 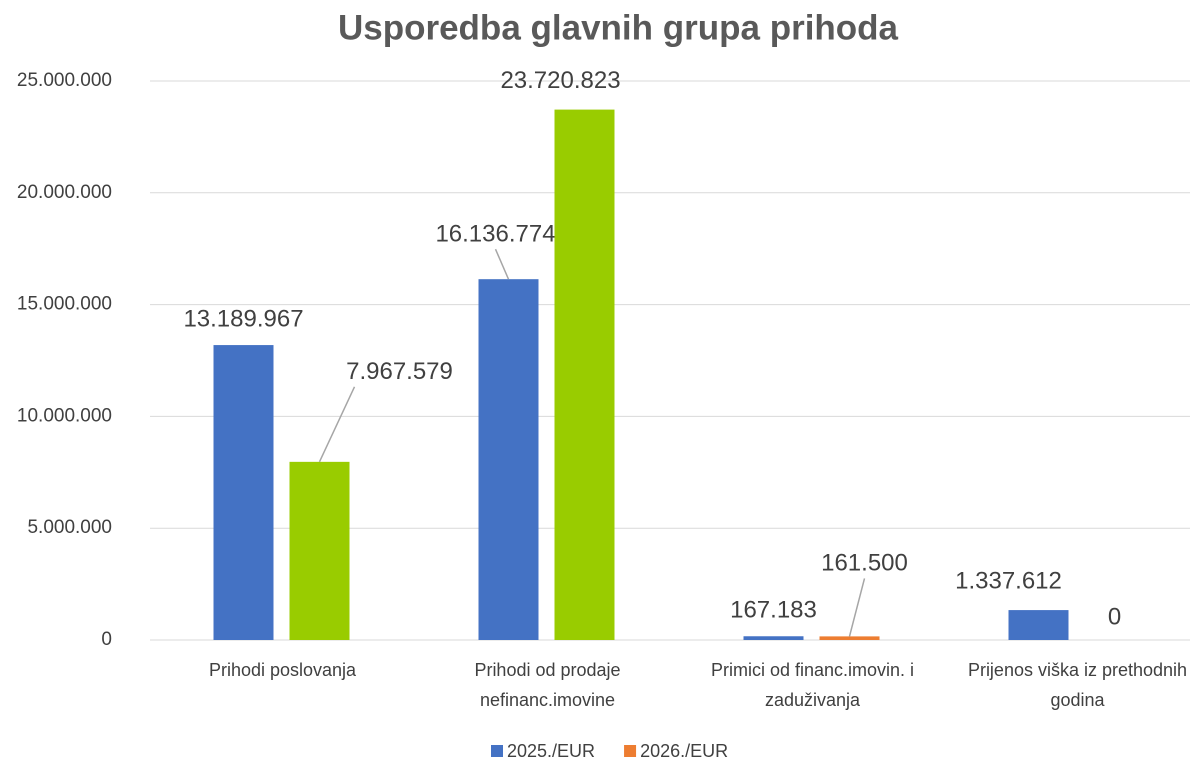 I want to click on chart-title: Usporedba glavnih grupa prihoda, so click(x=618, y=27).